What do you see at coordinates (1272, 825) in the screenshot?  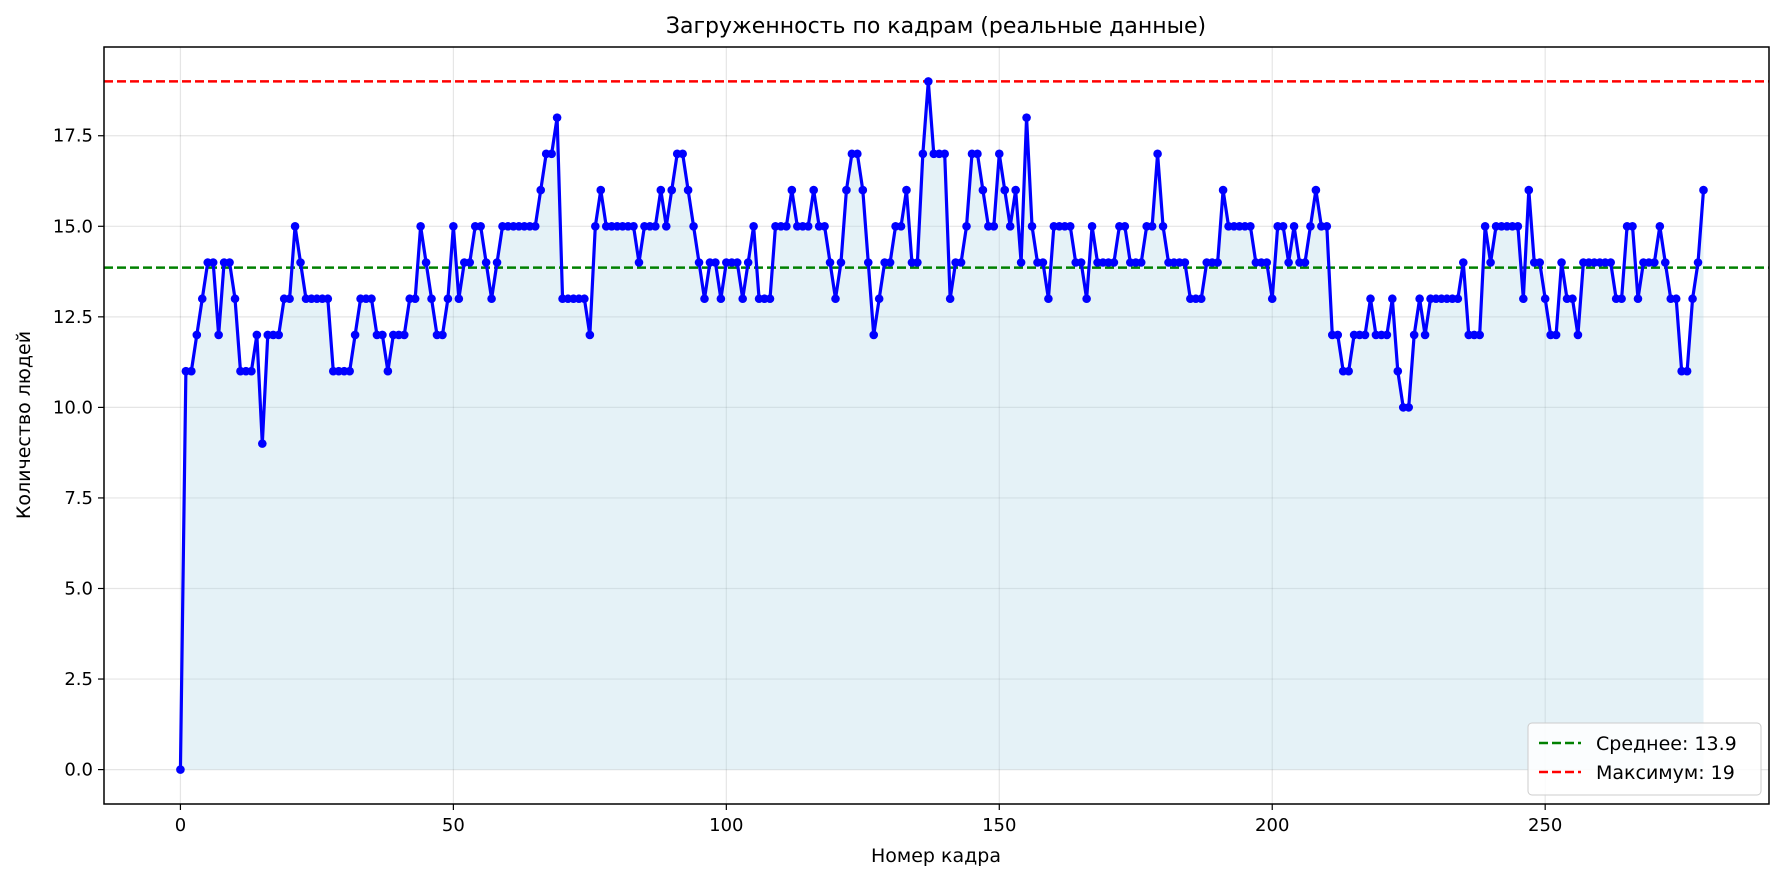 I see `x-tick-label: 200` at bounding box center [1272, 825].